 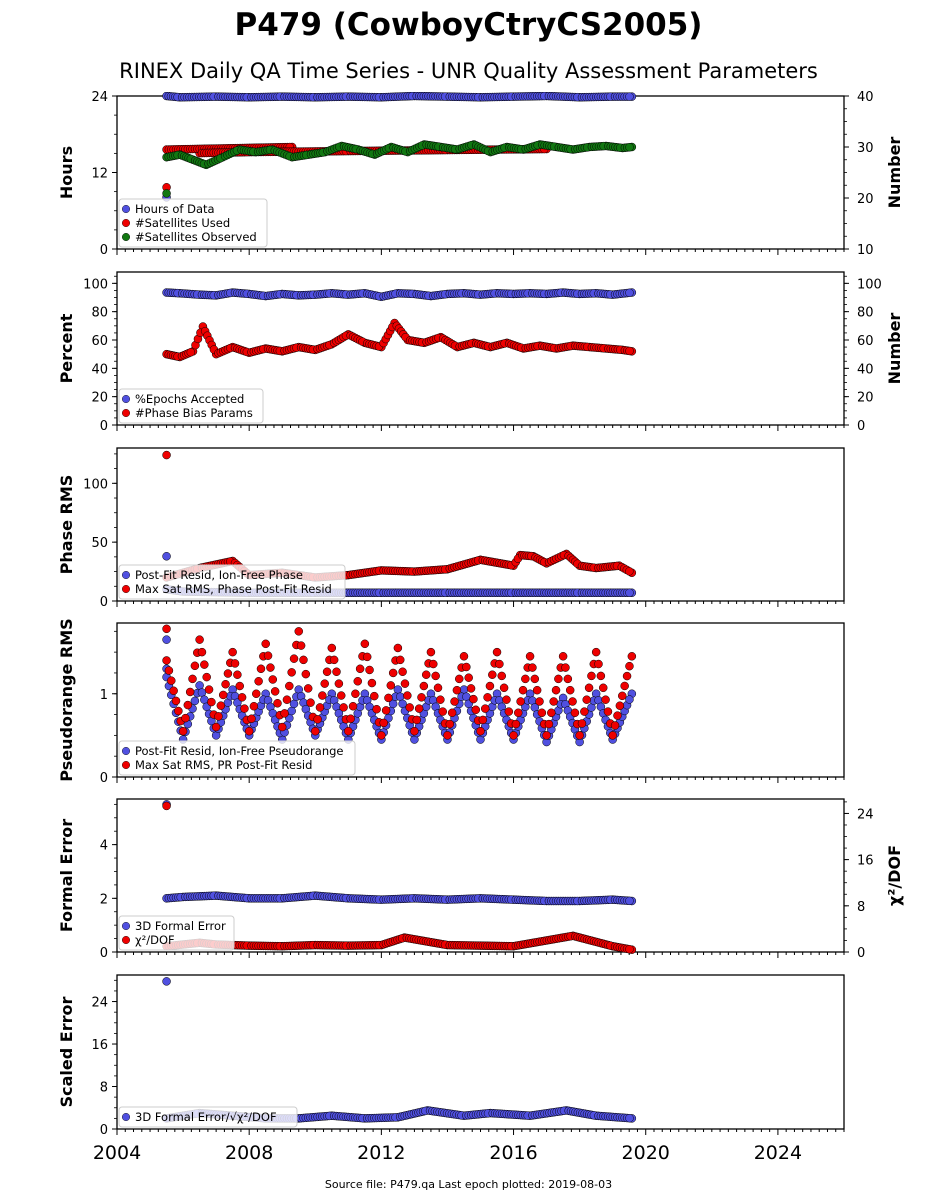 I want to click on y2-tick-label: 100, so click(x=869, y=284).